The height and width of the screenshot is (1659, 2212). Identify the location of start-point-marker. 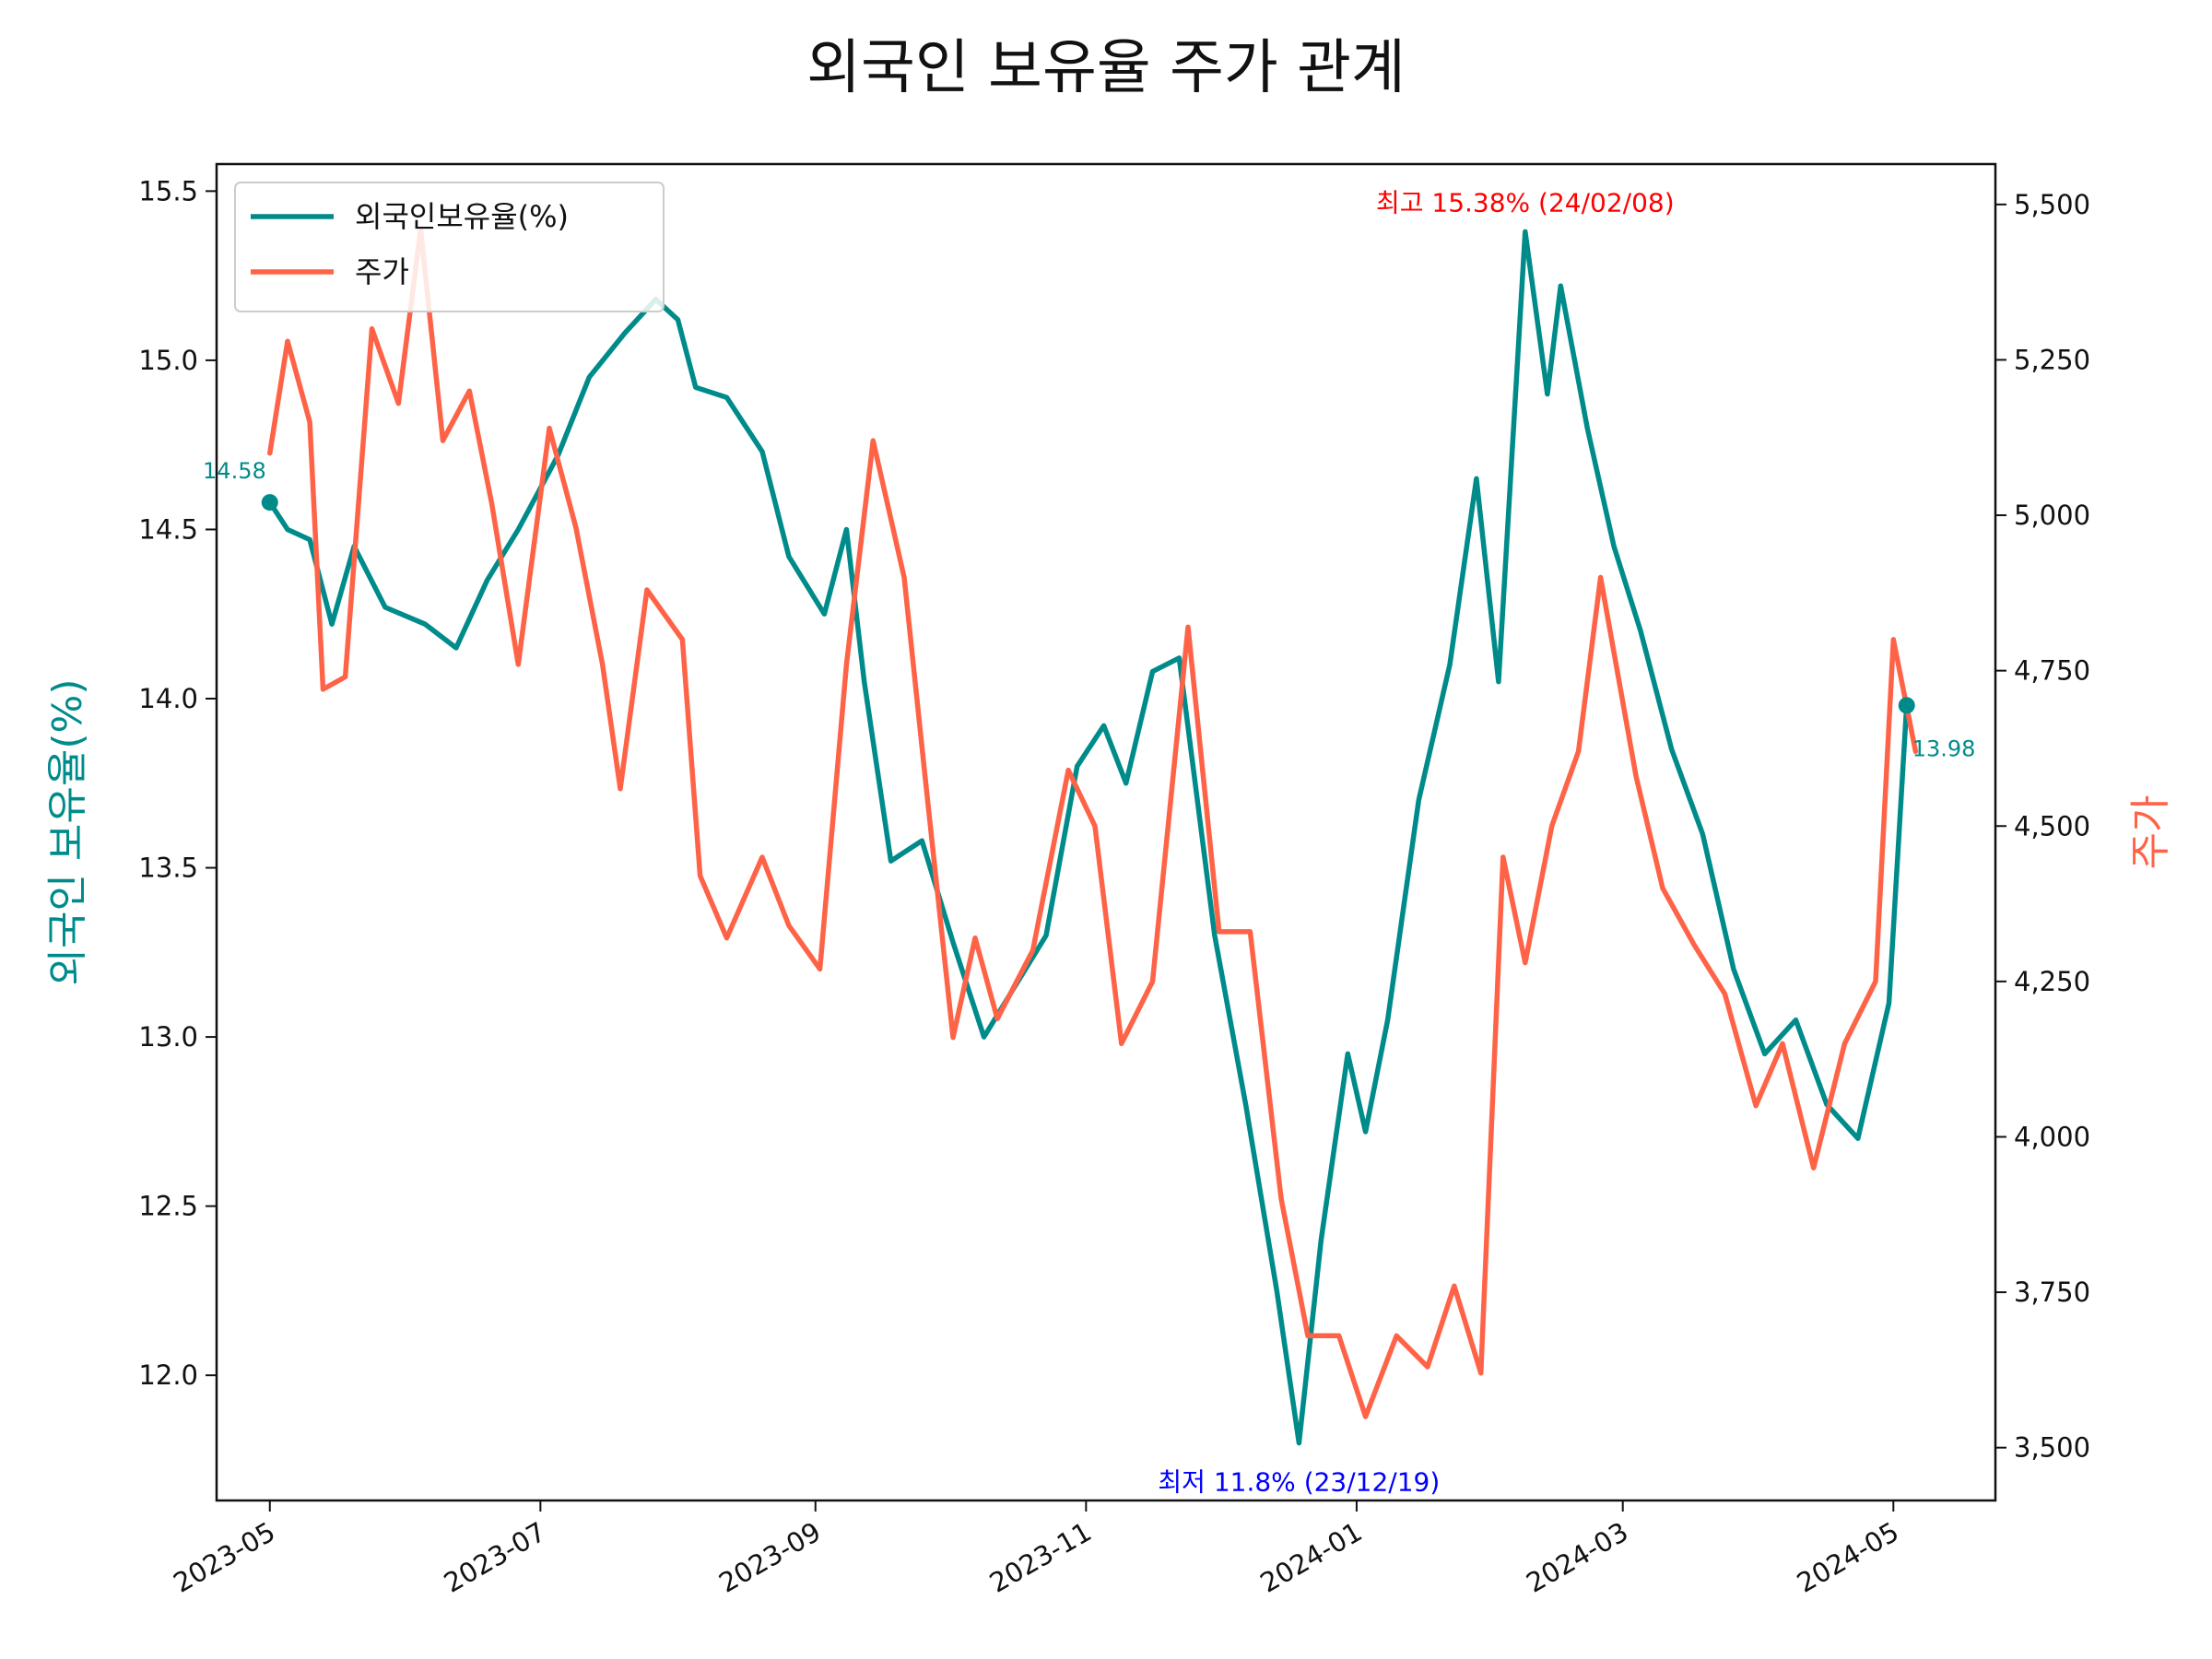
(269, 503).